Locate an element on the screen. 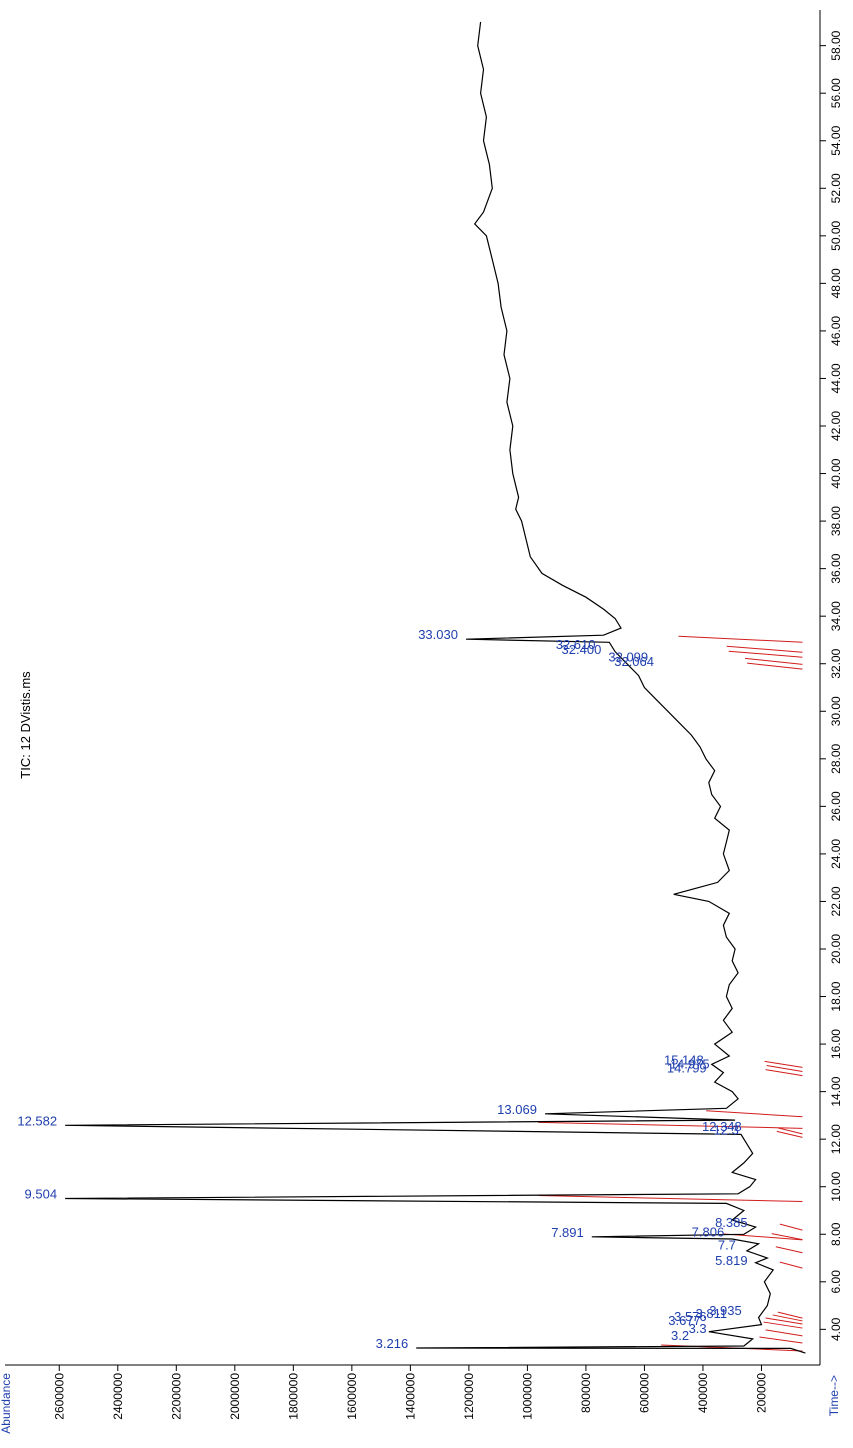  x-tick-label: 44.00 is located at coordinates (836, 378).